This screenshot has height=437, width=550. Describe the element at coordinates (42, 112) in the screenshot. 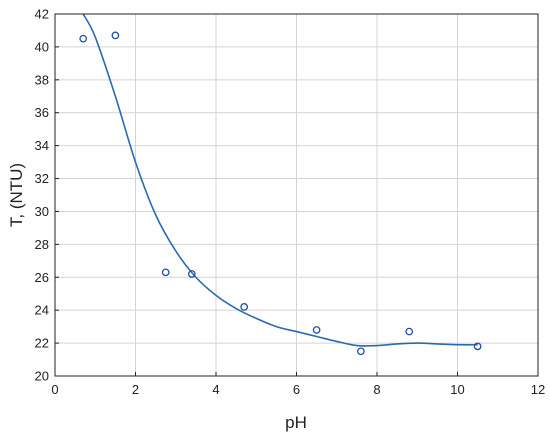

I see `y-tick-label: 36` at that location.